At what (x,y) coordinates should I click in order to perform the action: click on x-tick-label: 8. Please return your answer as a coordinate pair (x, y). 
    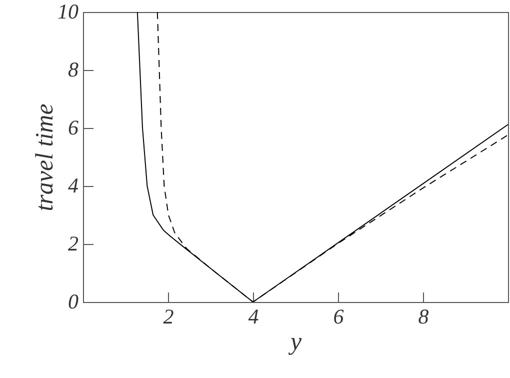
    Looking at the image, I should click on (424, 316).